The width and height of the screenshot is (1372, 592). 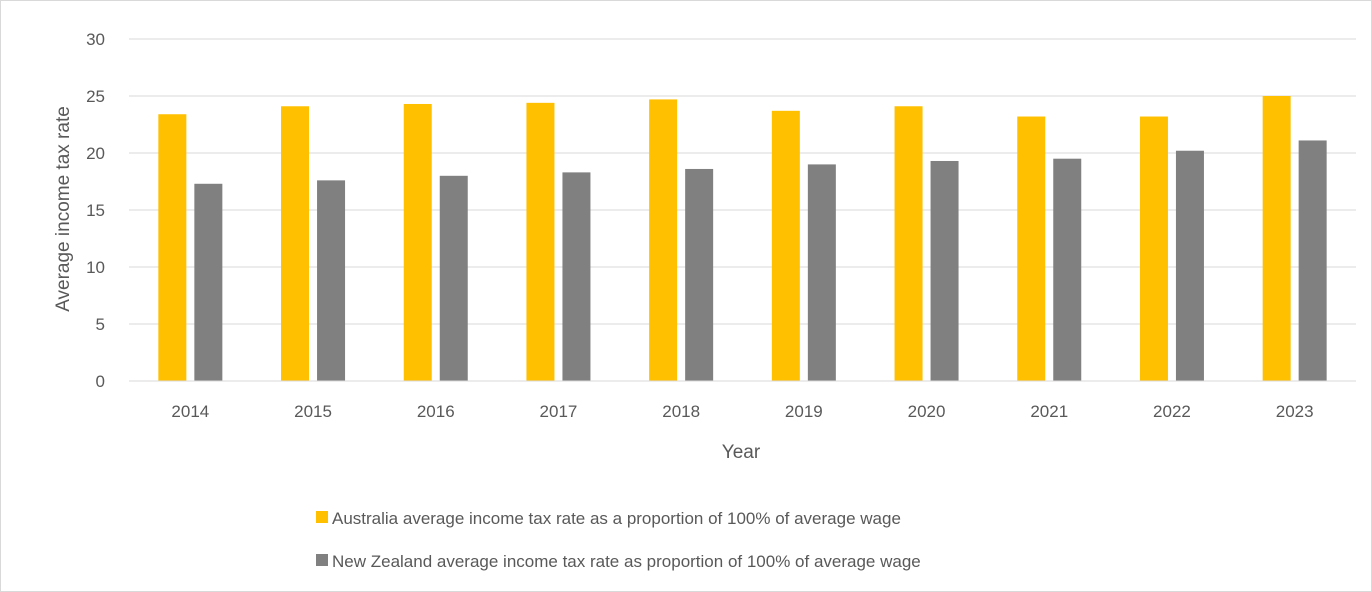 I want to click on x-tick-label: 2021, so click(x=1049, y=411).